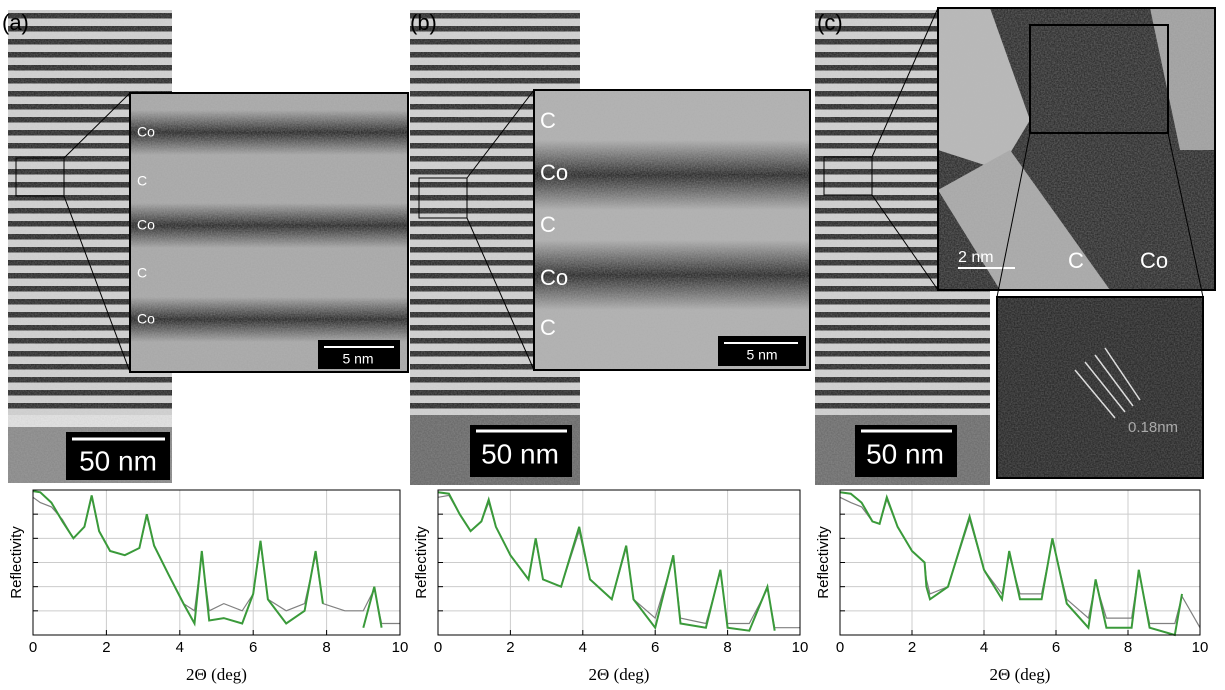 Image resolution: width=1225 pixels, height=690 pixels. What do you see at coordinates (1153, 427) in the screenshot?
I see `spacing-label: 0.18nm` at bounding box center [1153, 427].